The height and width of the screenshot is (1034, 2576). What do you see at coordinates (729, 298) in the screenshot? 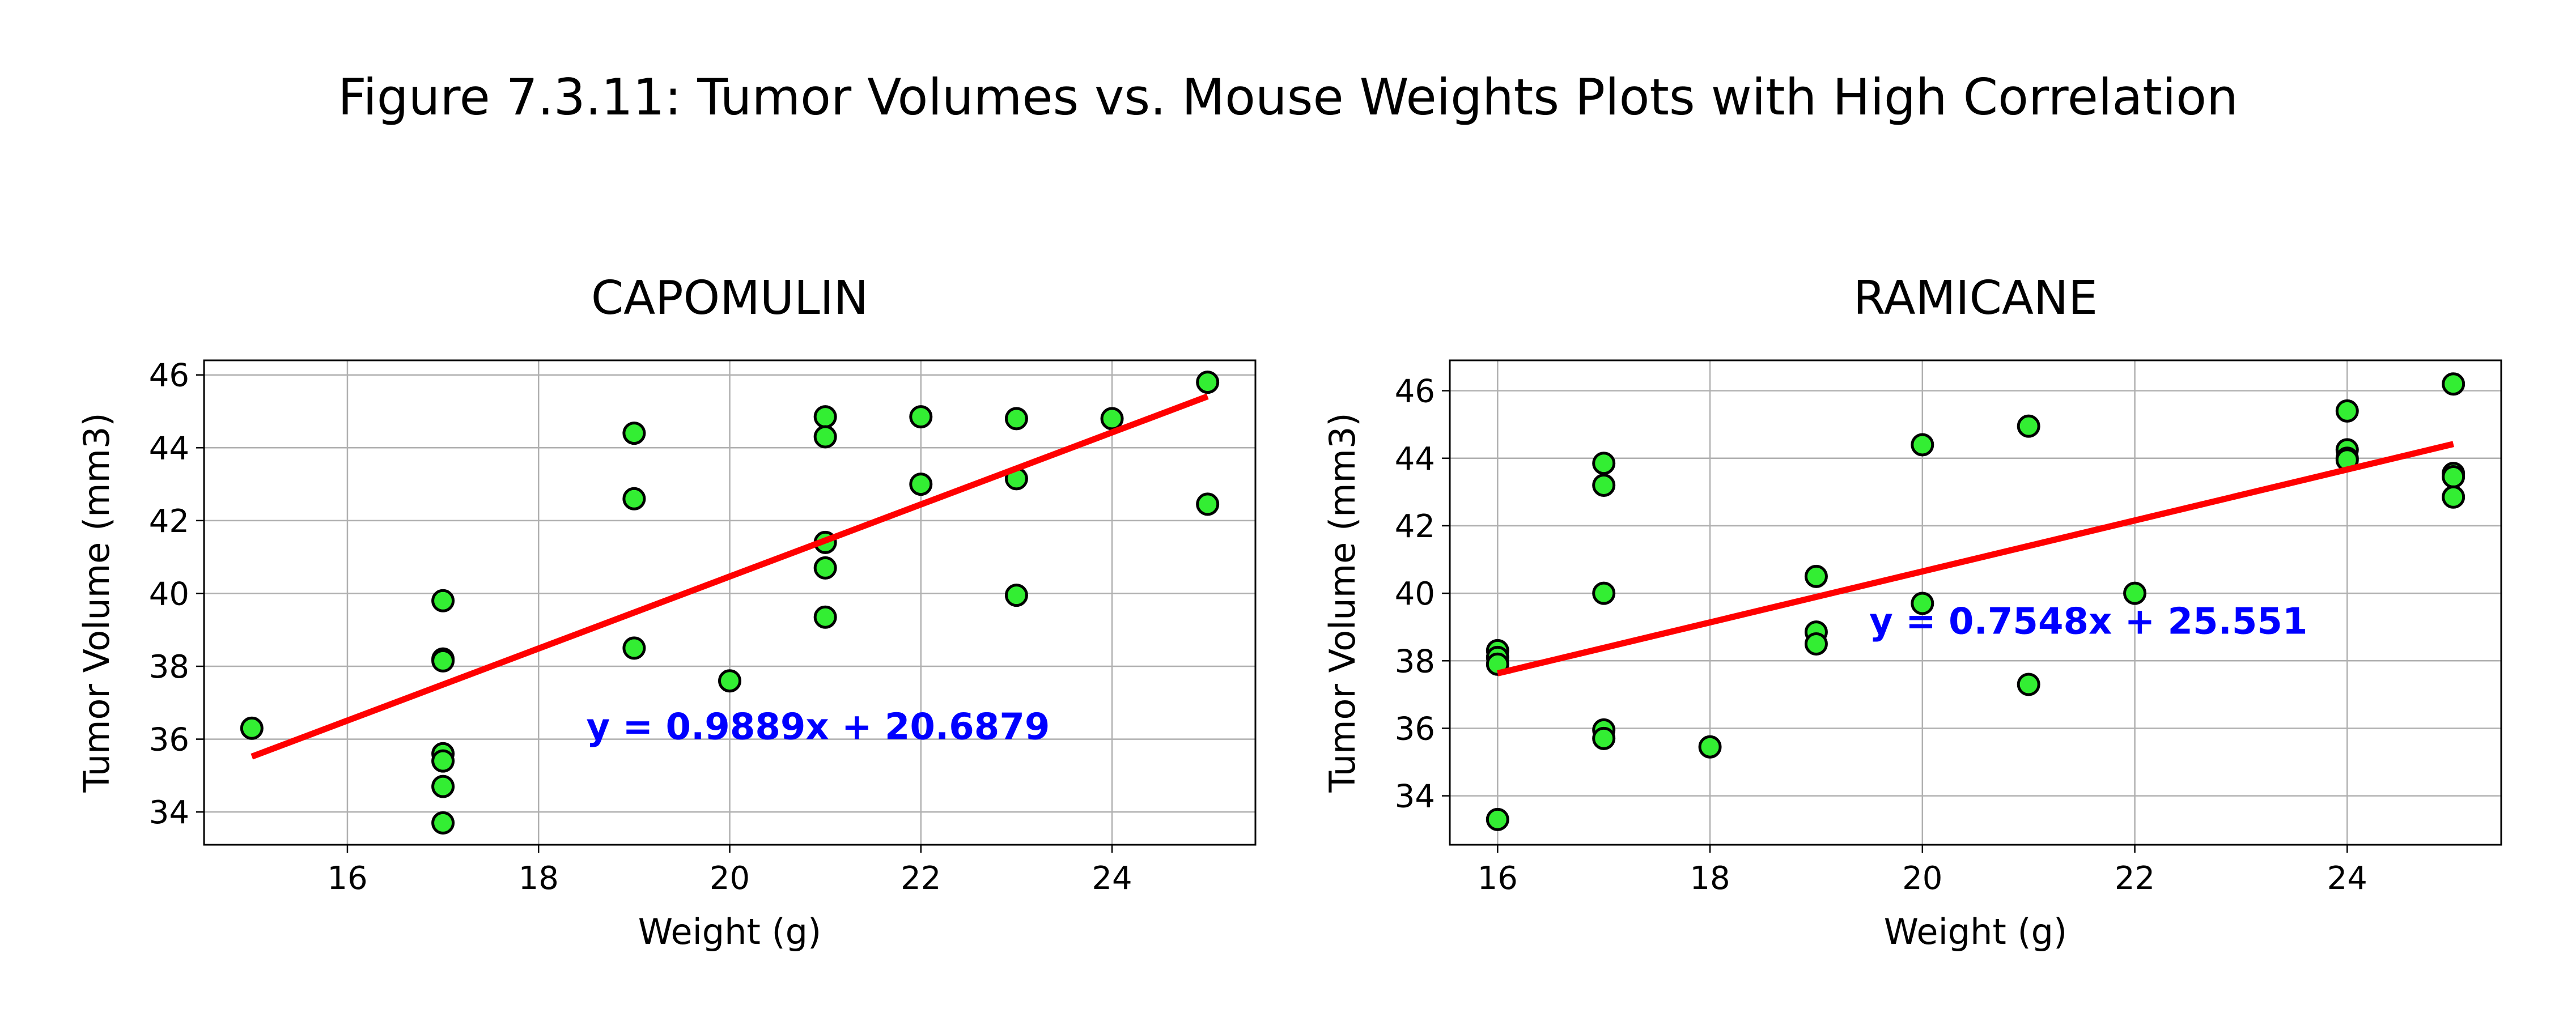
I see `panel-title: CAPOMULIN` at bounding box center [729, 298].